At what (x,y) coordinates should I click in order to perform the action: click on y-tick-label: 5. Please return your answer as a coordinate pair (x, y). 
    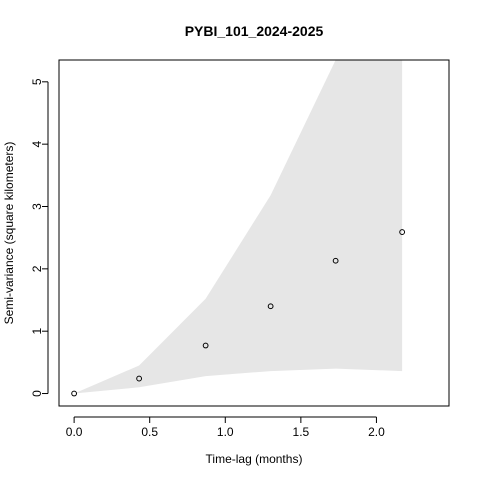
    Looking at the image, I should click on (37, 81).